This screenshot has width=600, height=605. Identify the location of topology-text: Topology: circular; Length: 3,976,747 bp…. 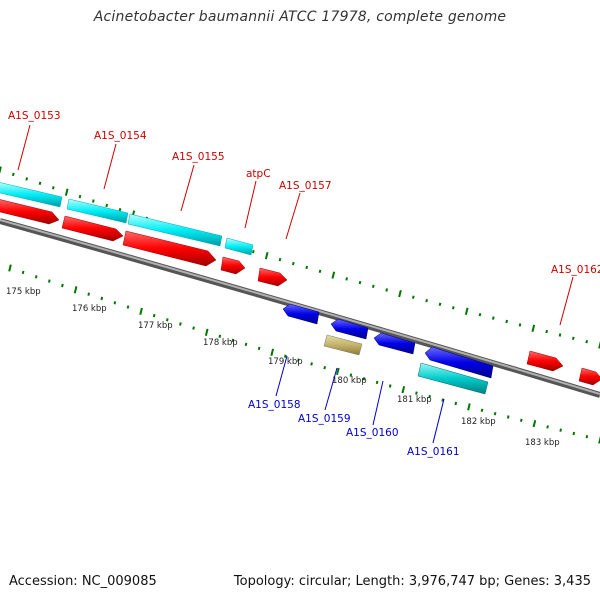
(412, 581).